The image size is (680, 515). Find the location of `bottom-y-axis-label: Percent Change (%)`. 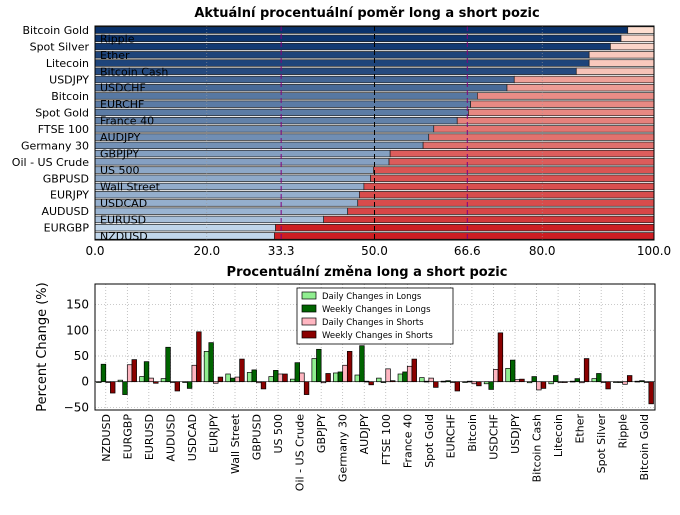

bottom-y-axis-label: Percent Change (%) is located at coordinates (42, 346).